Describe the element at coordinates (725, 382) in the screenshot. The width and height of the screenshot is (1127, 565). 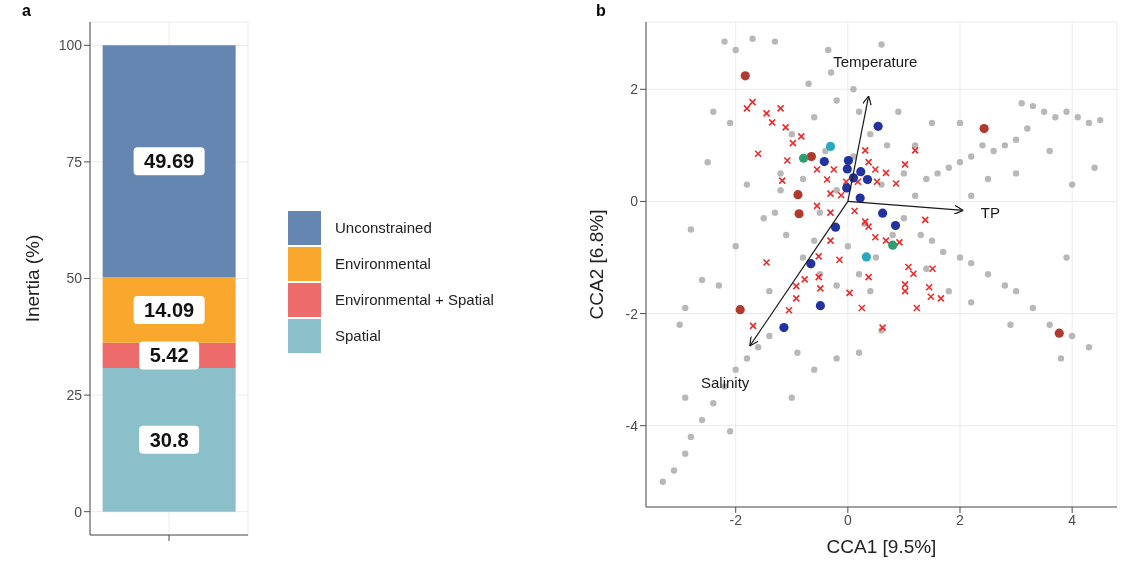
I see `annotation: Salinity` at that location.